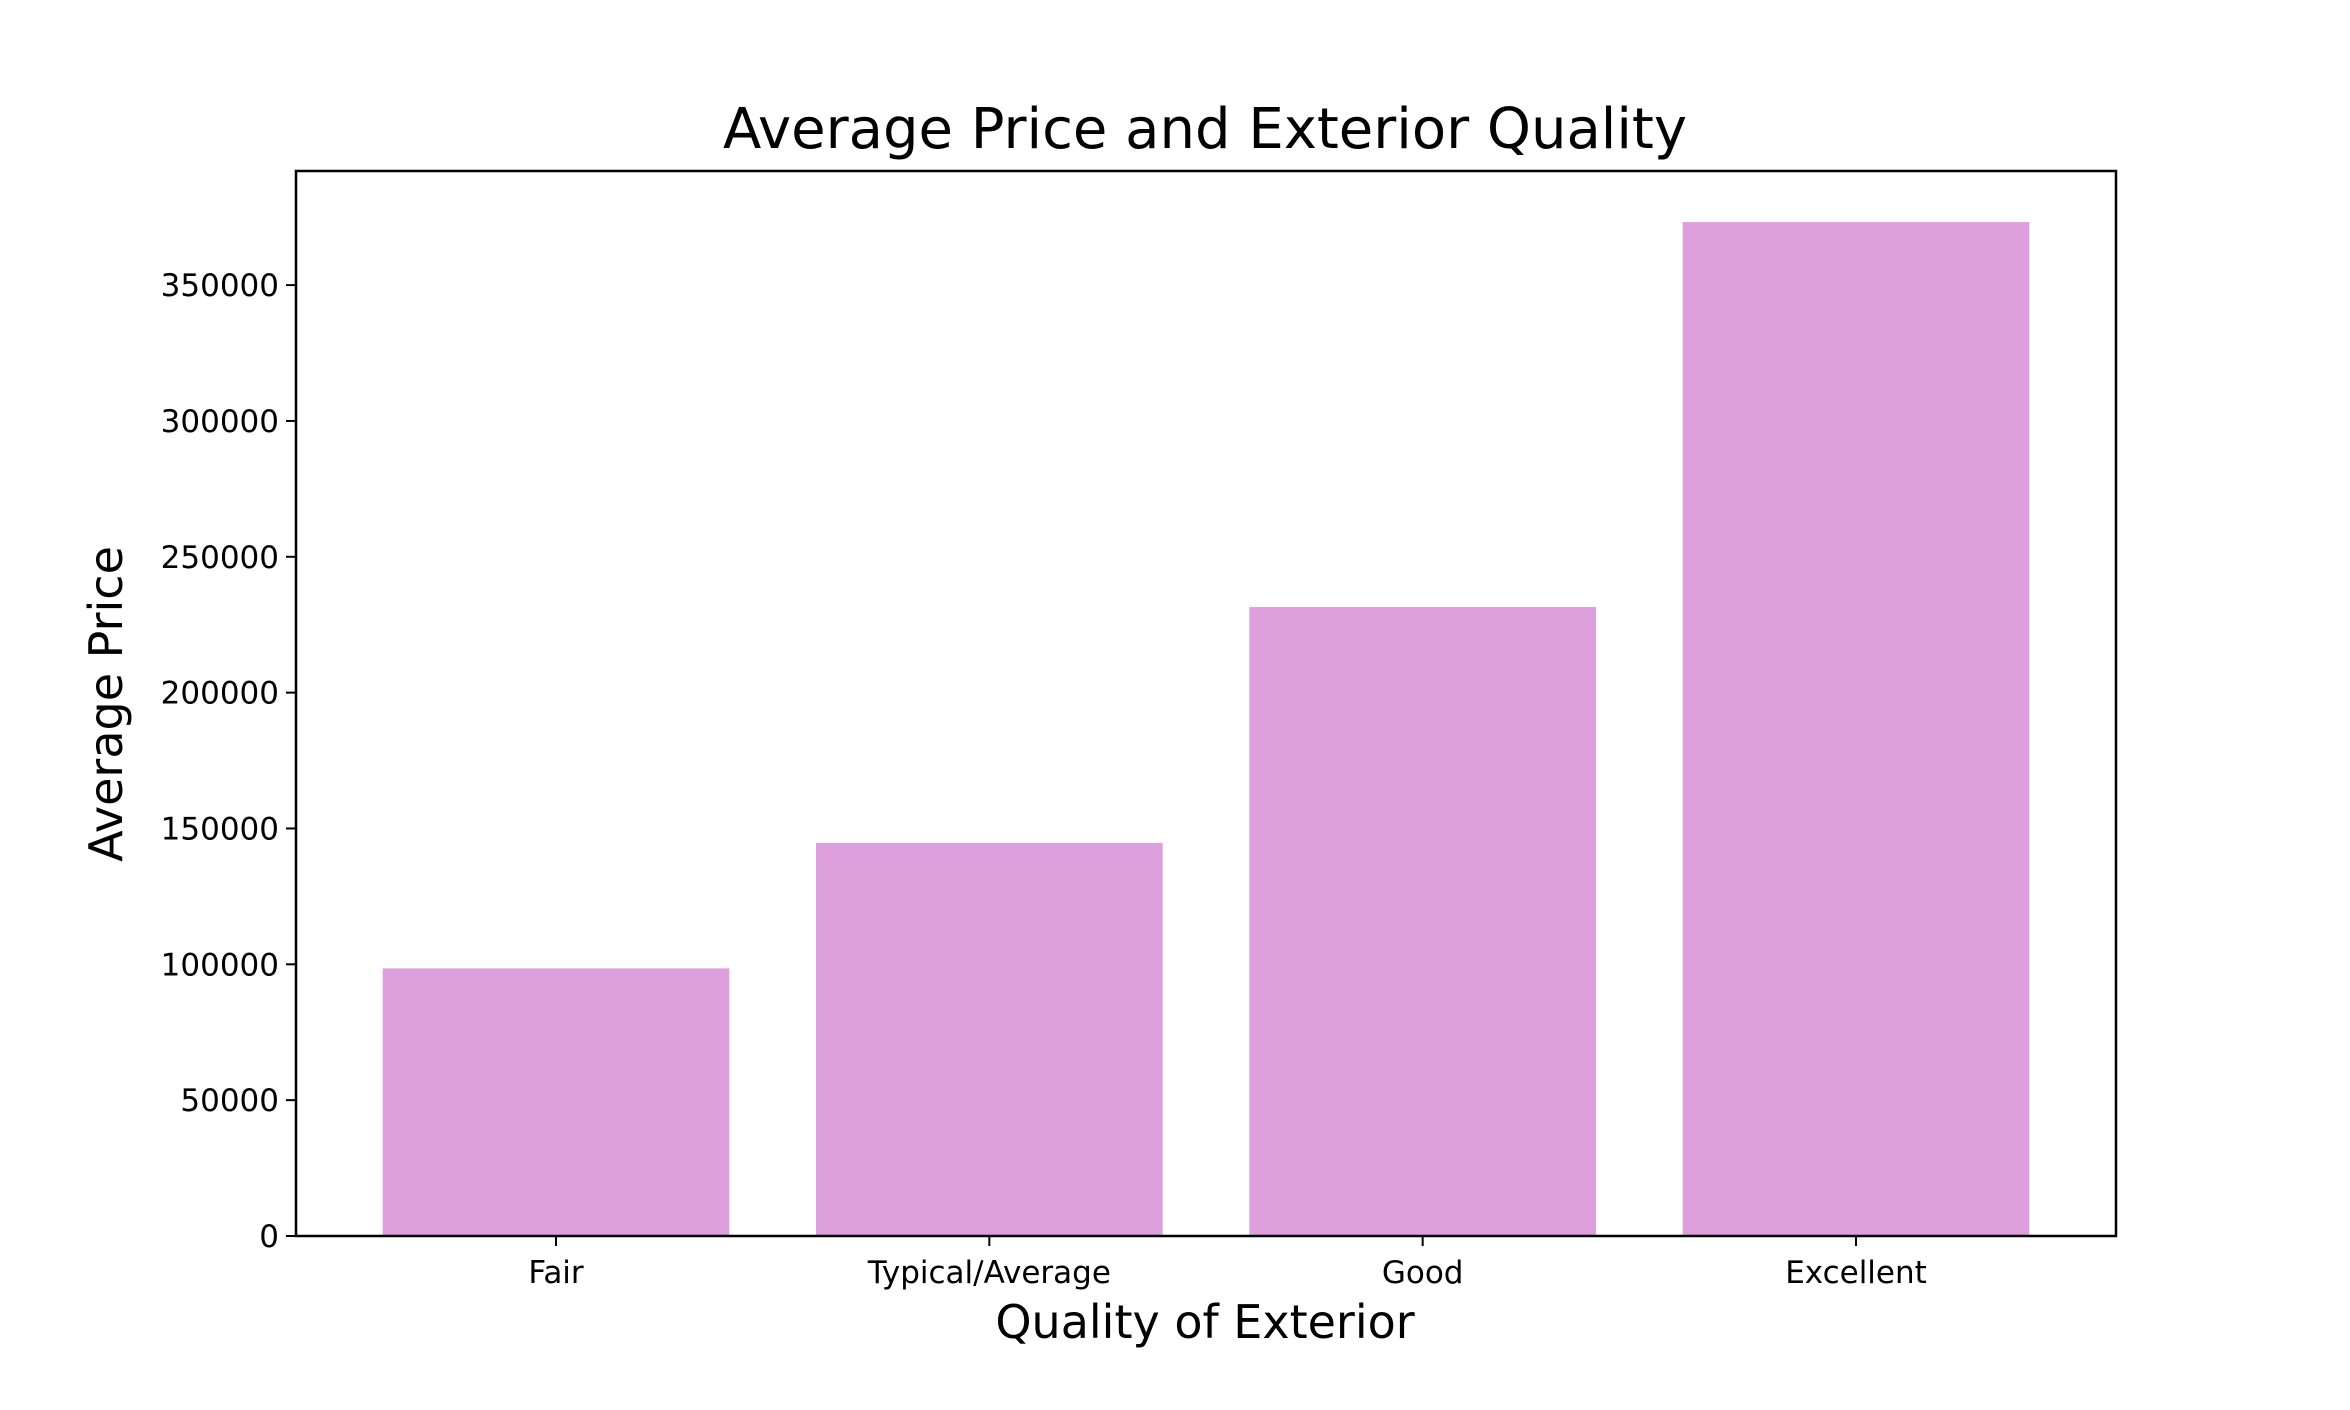 This screenshot has width=2350, height=1410. Describe the element at coordinates (269, 1237) in the screenshot. I see `y-tick-label: 0` at that location.